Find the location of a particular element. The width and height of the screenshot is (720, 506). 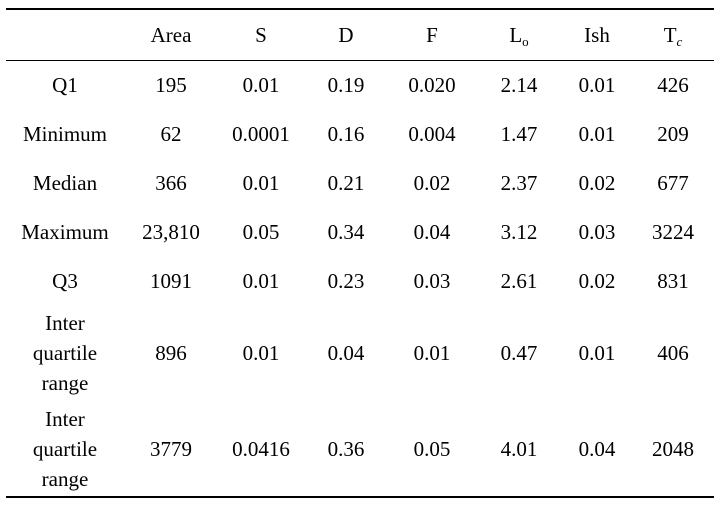

table-cell: 62 is located at coordinates (171, 133).